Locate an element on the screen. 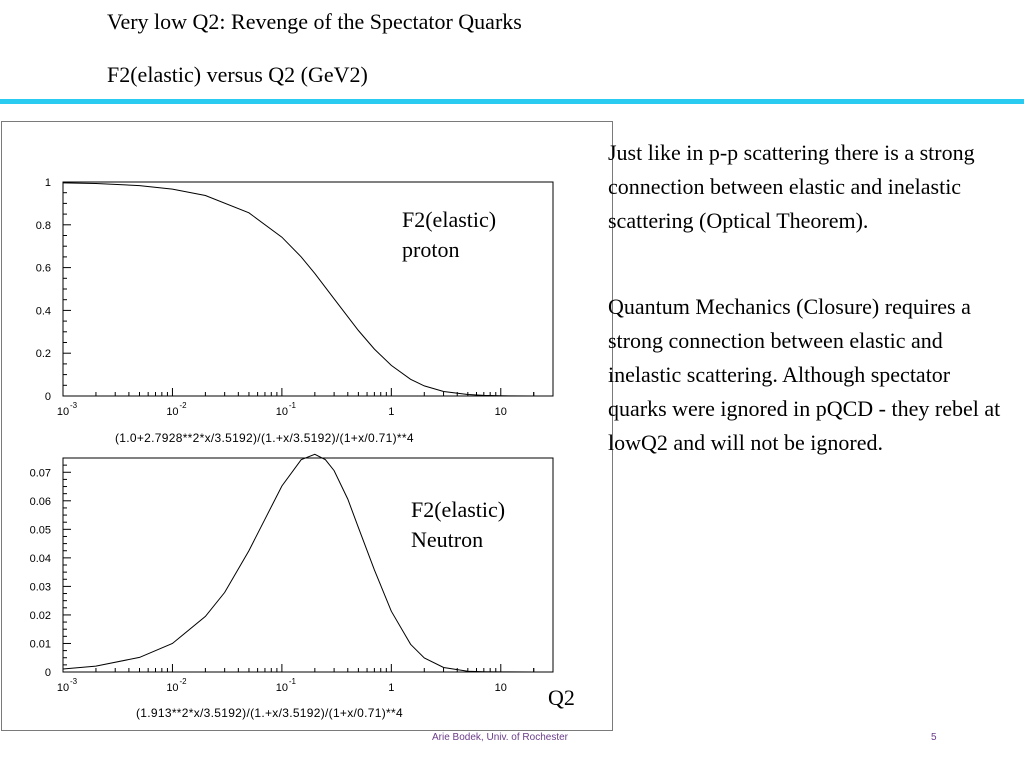 This screenshot has height=768, width=1024. proton-x-tick-exponent: -1 is located at coordinates (293, 405).